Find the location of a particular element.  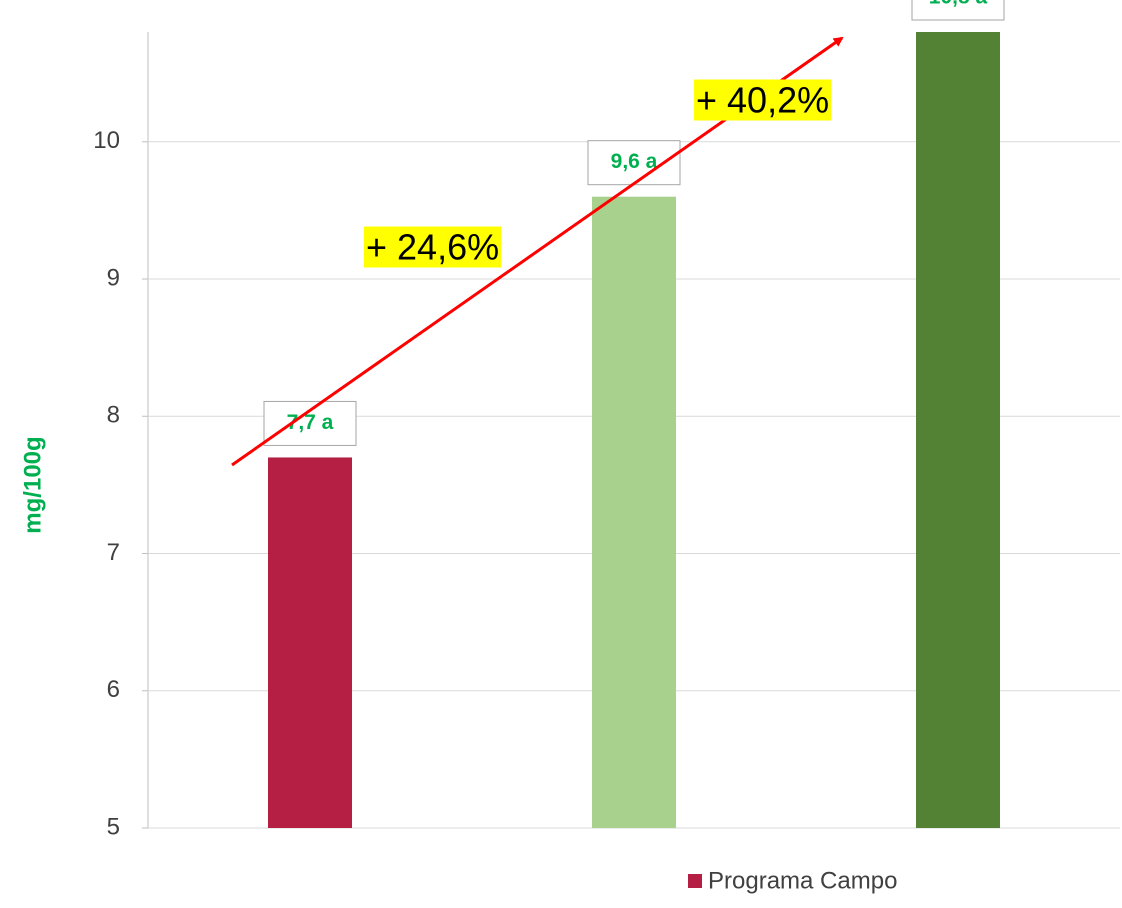

annotation: + 24,6% is located at coordinates (432, 247).